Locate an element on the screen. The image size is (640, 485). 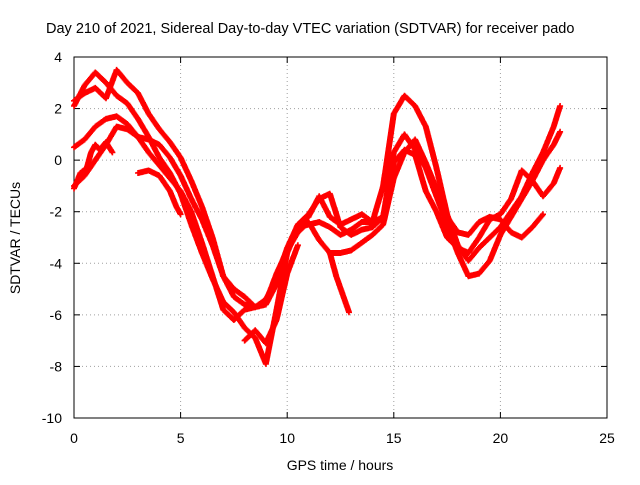
x-tick-label: 15 is located at coordinates (394, 438).